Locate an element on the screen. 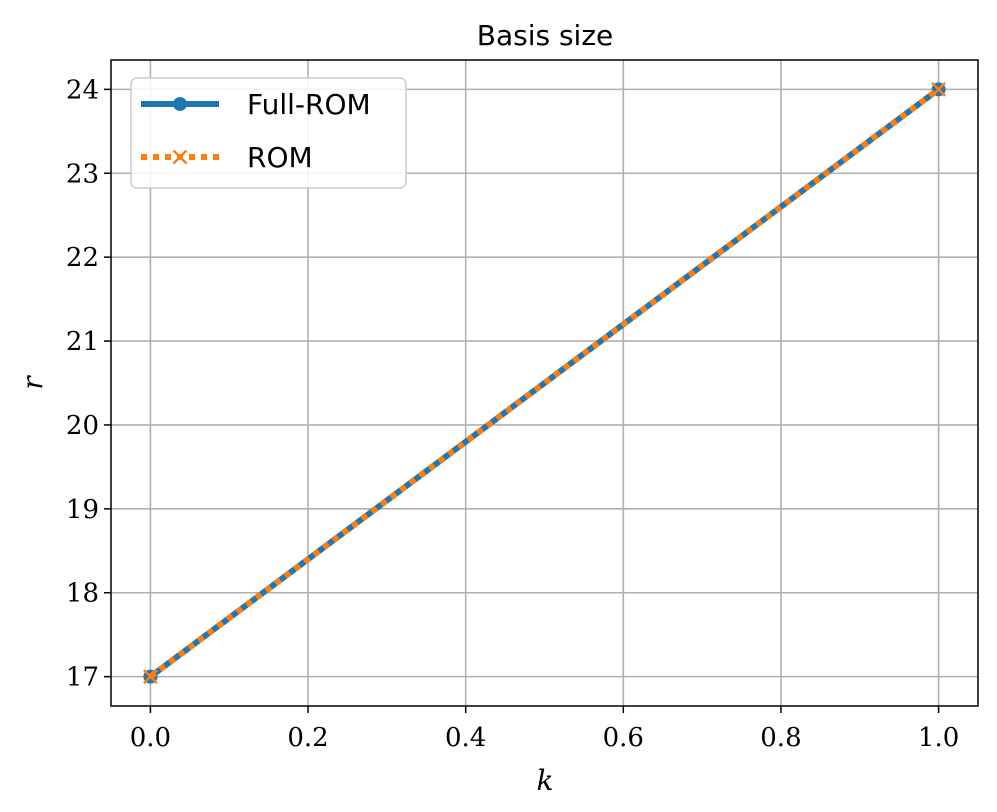 The height and width of the screenshot is (812, 997). y-tick-label: 17 is located at coordinates (82, 678).